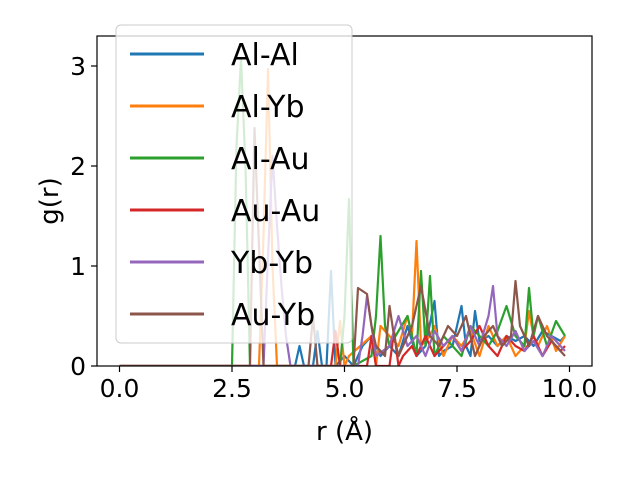 The image size is (640, 480). Describe the element at coordinates (83, 216) in the screenshot. I see `y-axis: 0 1 2 3` at that location.